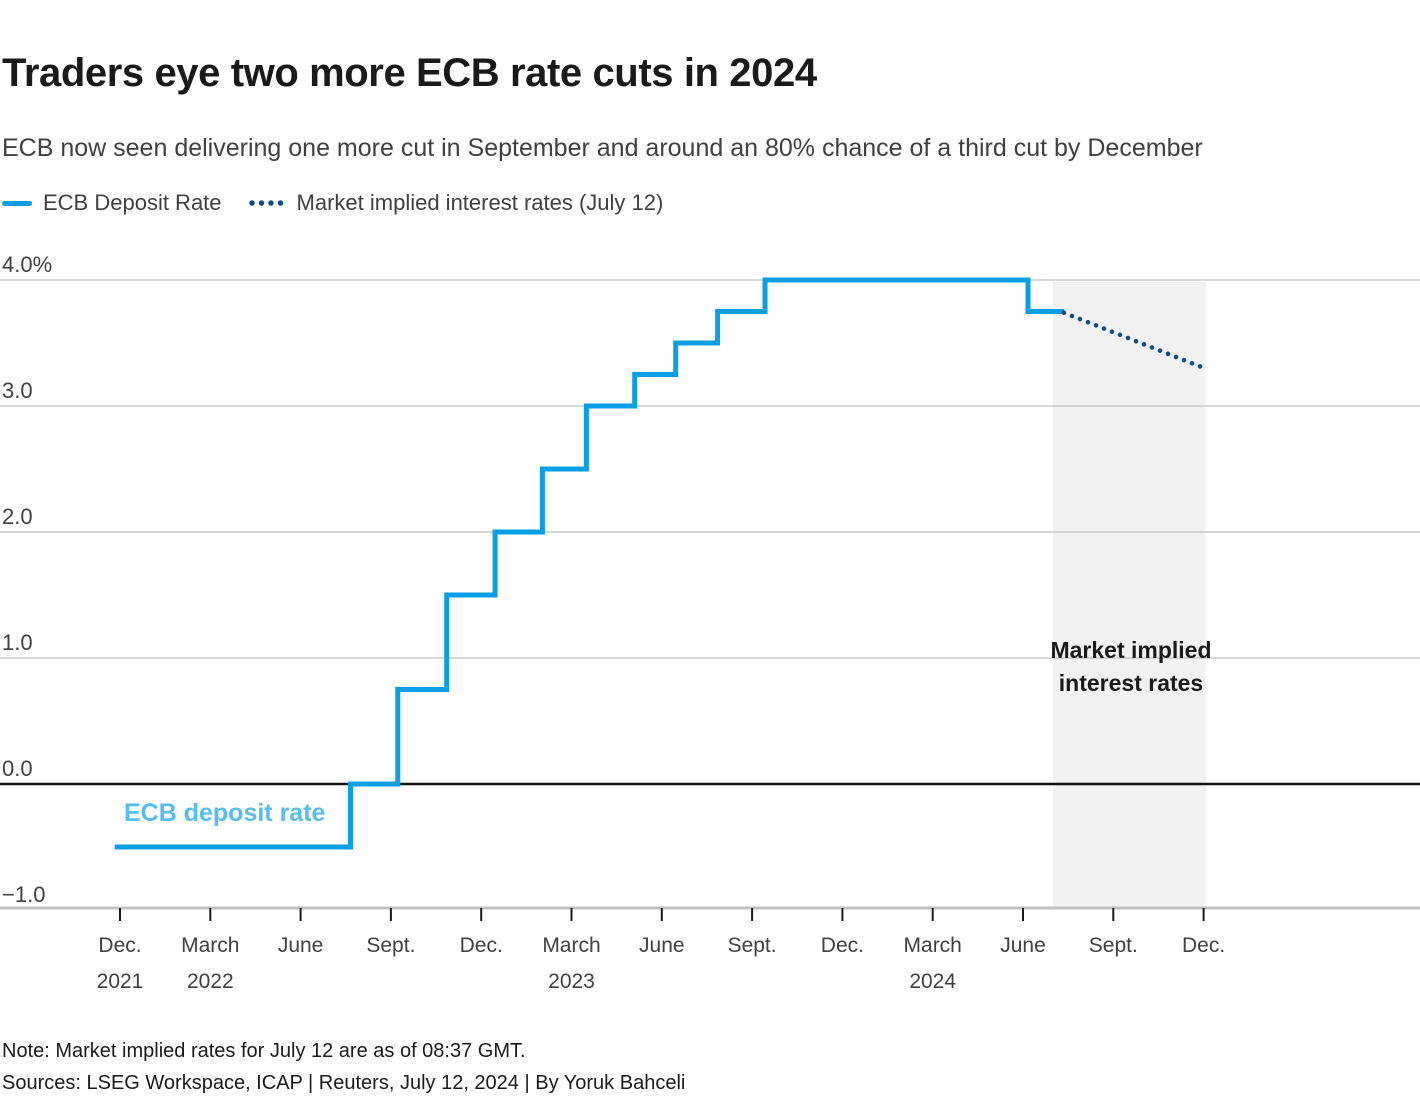 This screenshot has height=1108, width=1420. I want to click on svg-text: 0.0, so click(17, 768).